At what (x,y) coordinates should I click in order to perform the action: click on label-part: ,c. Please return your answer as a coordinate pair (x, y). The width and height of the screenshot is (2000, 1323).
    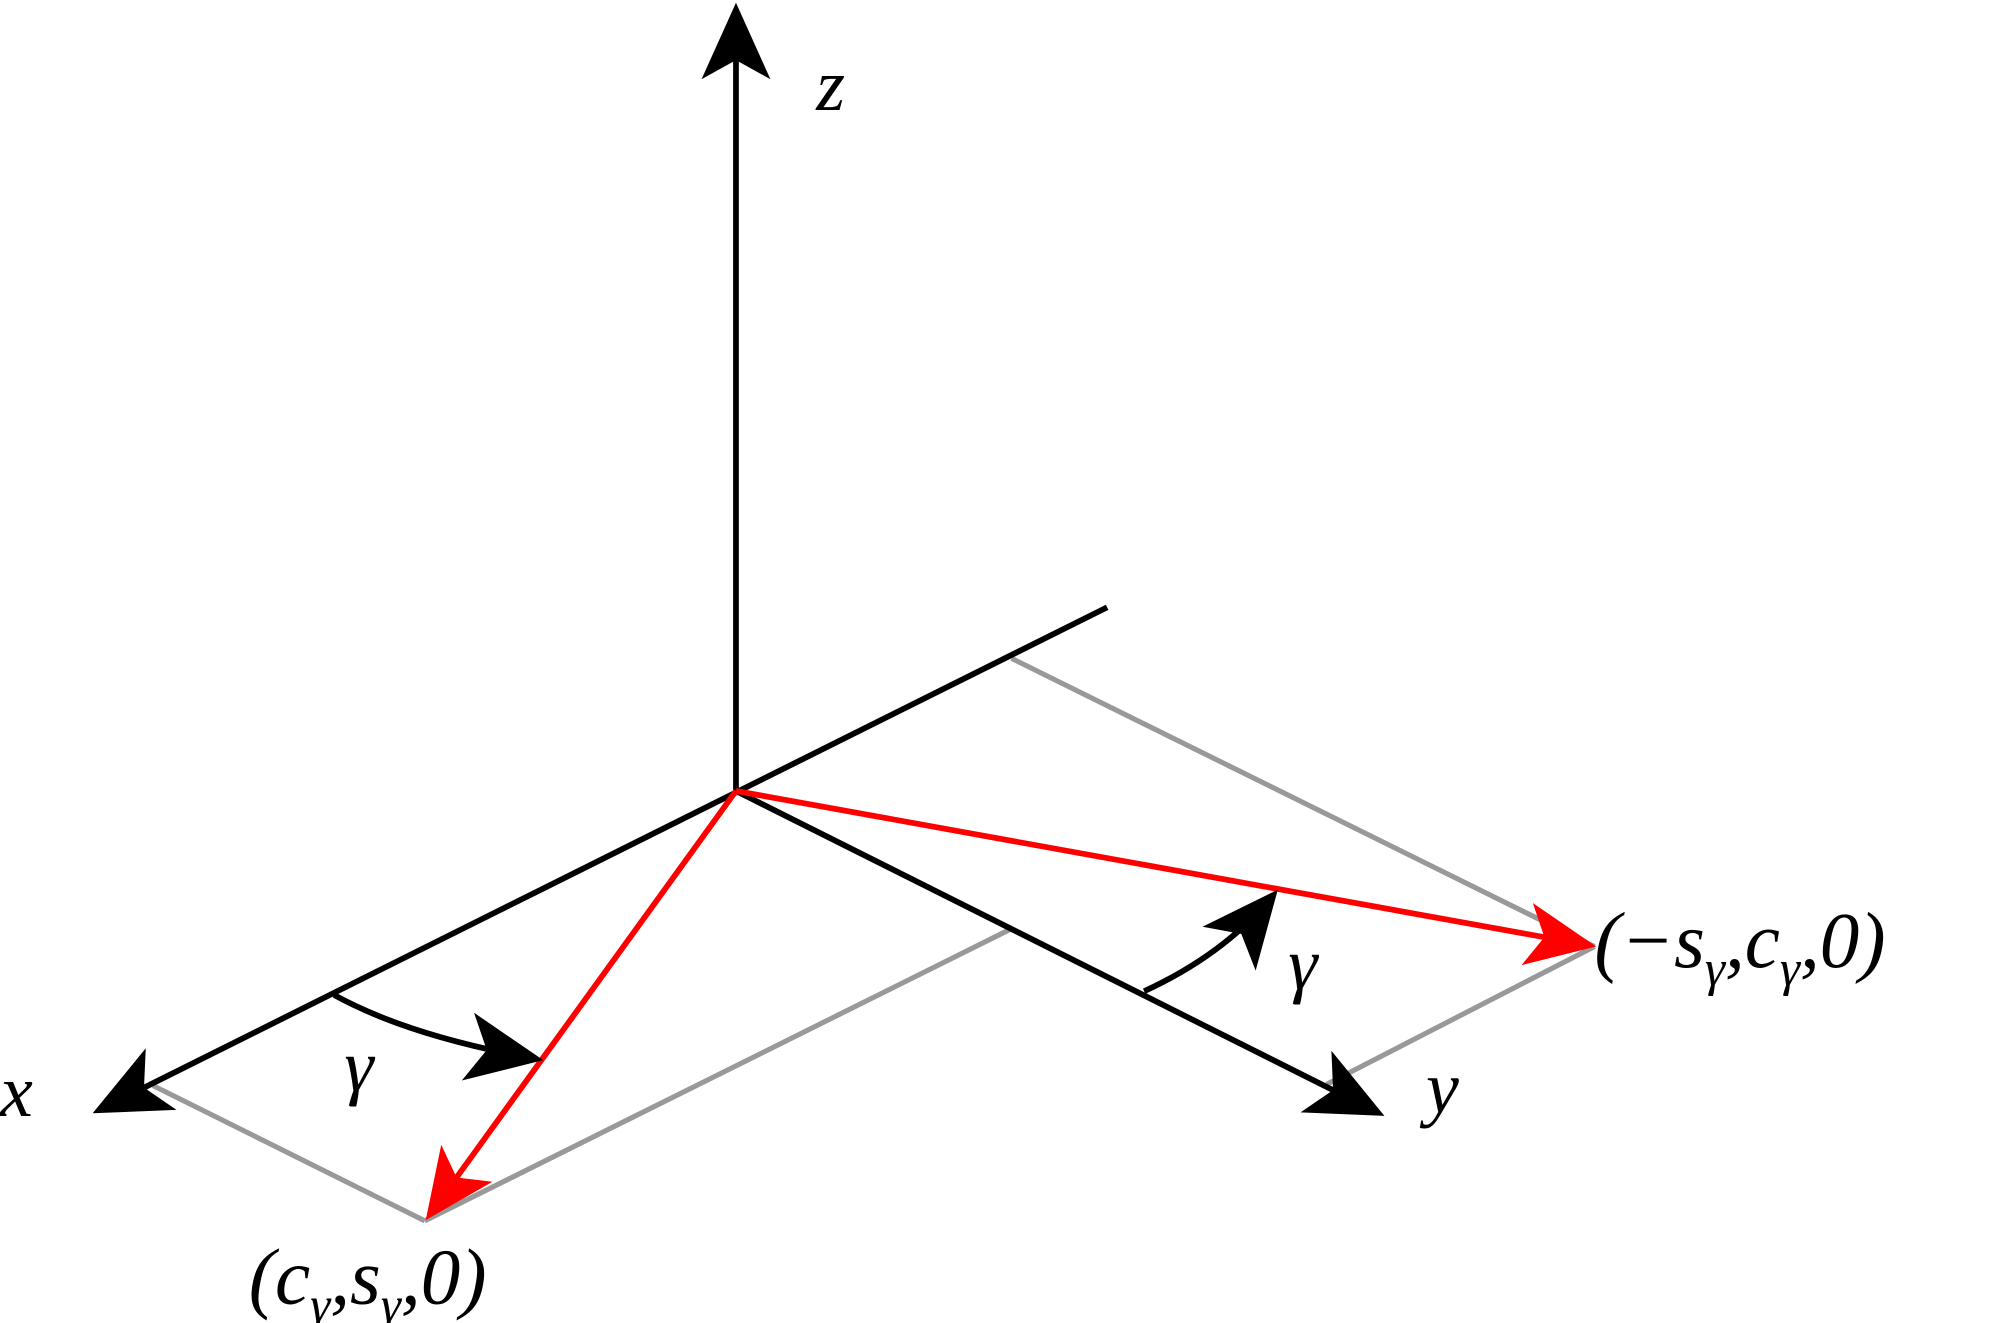
    Looking at the image, I should click on (1752, 941).